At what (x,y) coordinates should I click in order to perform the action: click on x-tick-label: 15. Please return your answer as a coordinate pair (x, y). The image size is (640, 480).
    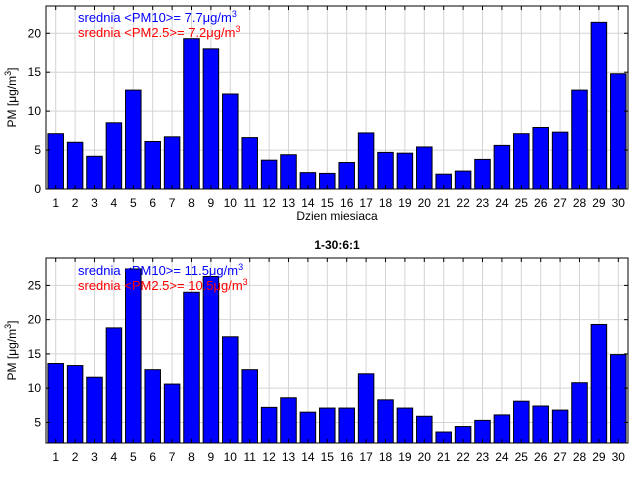
    Looking at the image, I should click on (328, 457).